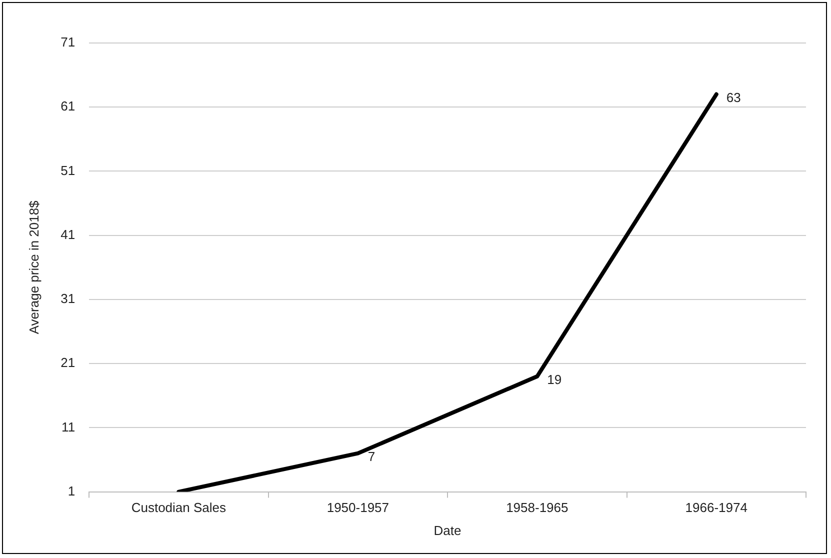 This screenshot has height=558, width=831. What do you see at coordinates (68, 42) in the screenshot?
I see `y-tick-label: 71` at bounding box center [68, 42].